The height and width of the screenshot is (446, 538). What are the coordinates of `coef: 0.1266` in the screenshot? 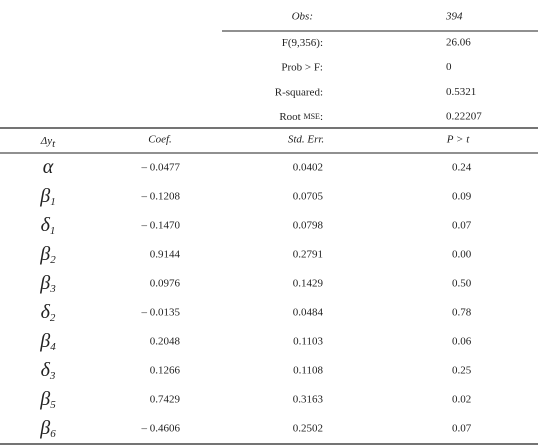 It's located at (165, 371).